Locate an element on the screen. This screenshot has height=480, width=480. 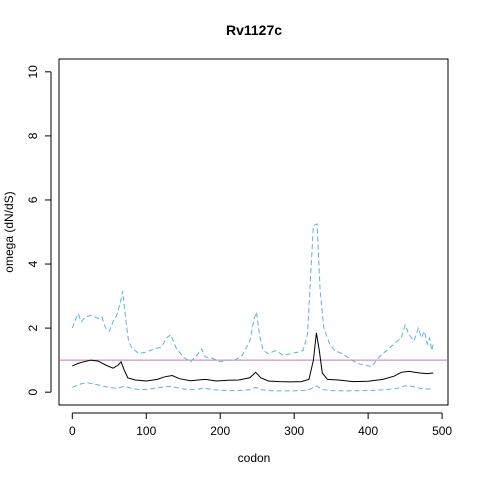
x-tick-label: 0 is located at coordinates (72, 431).